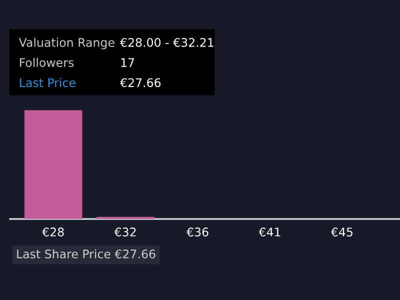 This screenshot has width=400, height=300. What do you see at coordinates (140, 83) in the screenshot?
I see `text: €27.66` at bounding box center [140, 83].